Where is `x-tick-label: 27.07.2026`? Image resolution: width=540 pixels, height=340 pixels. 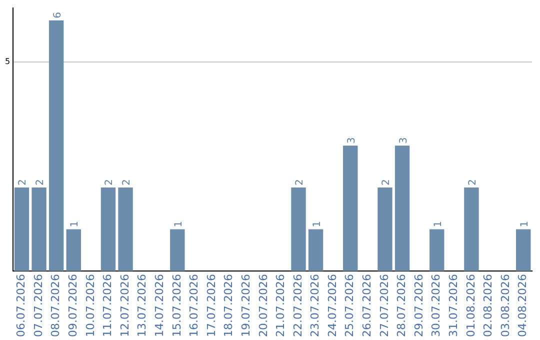 x-tick-label: 27.07.2026 is located at coordinates (384, 306).